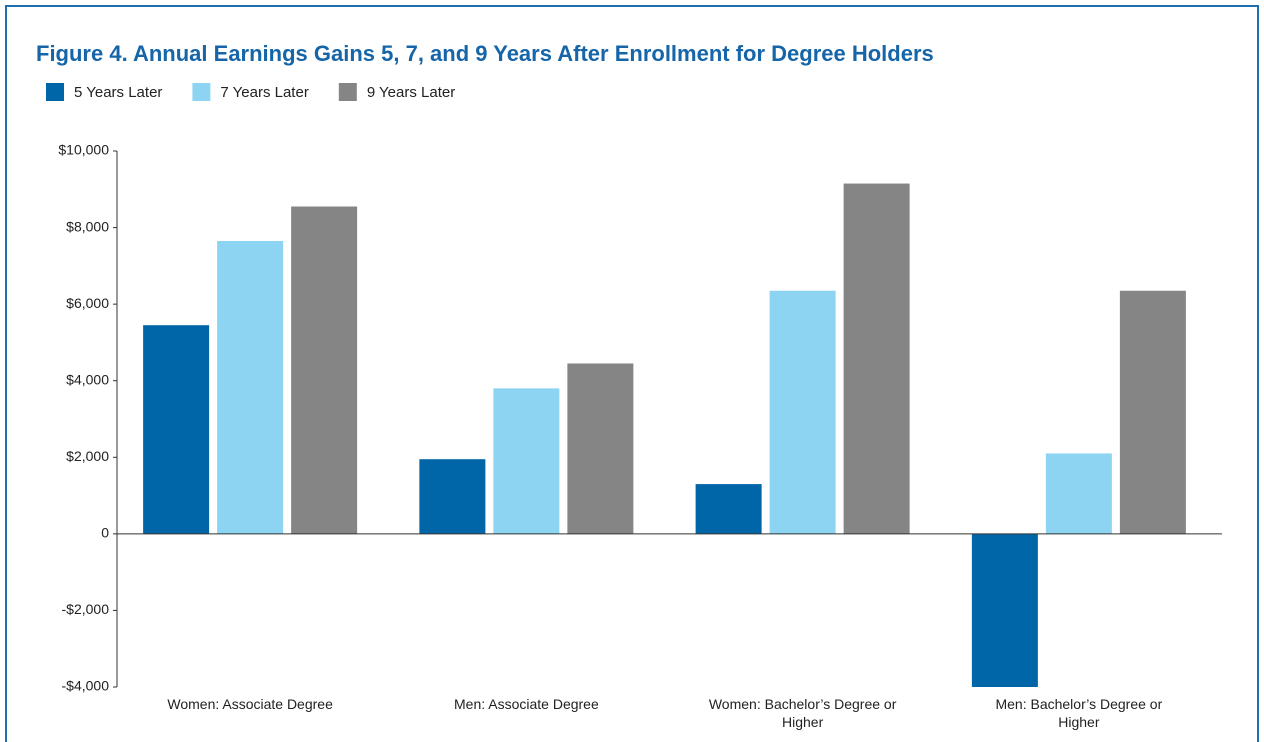 Image resolution: width=1264 pixels, height=742 pixels. What do you see at coordinates (802, 713) in the screenshot?
I see `x-tick-label: Women: Bachelor’s Degree or Higher` at bounding box center [802, 713].